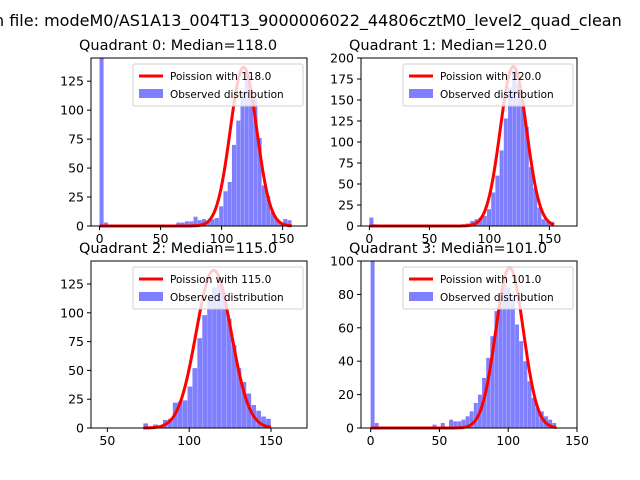 Image resolution: width=640 pixels, height=480 pixels. I want to click on legend: Poission with 118.0 Observed distribution, so click(218, 85).